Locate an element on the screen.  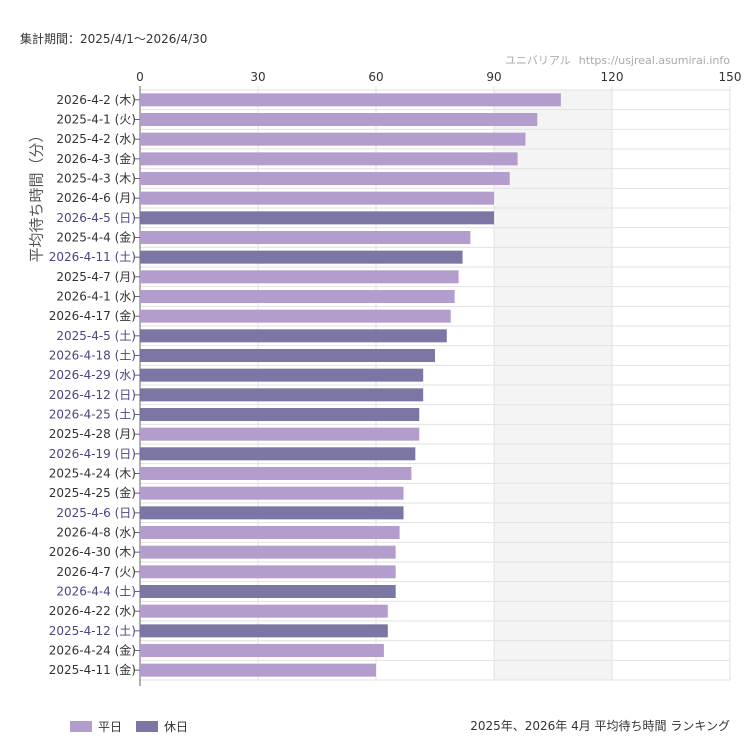
category-label: 2026-4-22 (水) is located at coordinates (92, 611).